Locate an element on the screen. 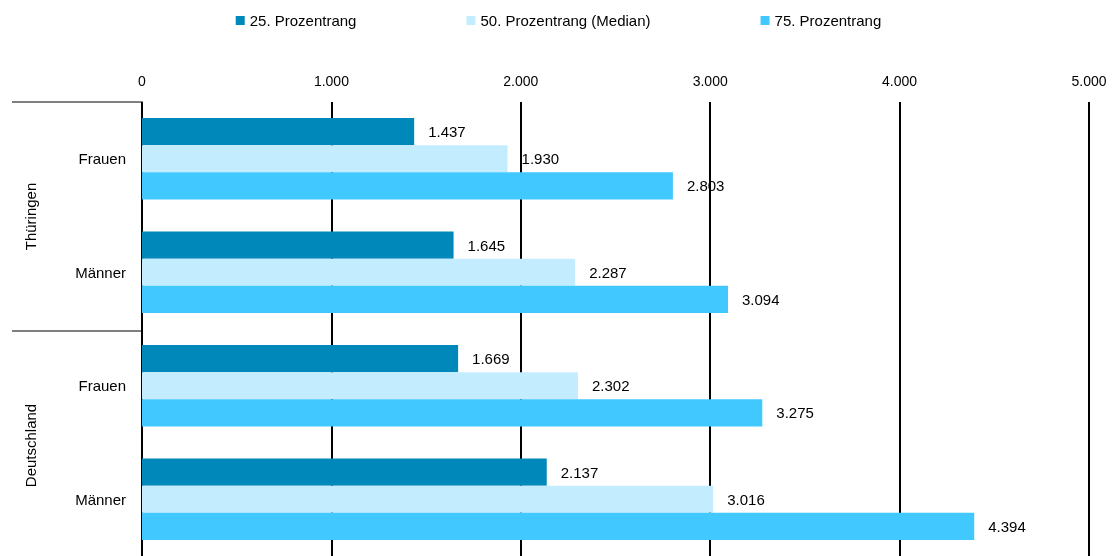 This screenshot has width=1117, height=556. data-label: 1.645 is located at coordinates (486, 245).